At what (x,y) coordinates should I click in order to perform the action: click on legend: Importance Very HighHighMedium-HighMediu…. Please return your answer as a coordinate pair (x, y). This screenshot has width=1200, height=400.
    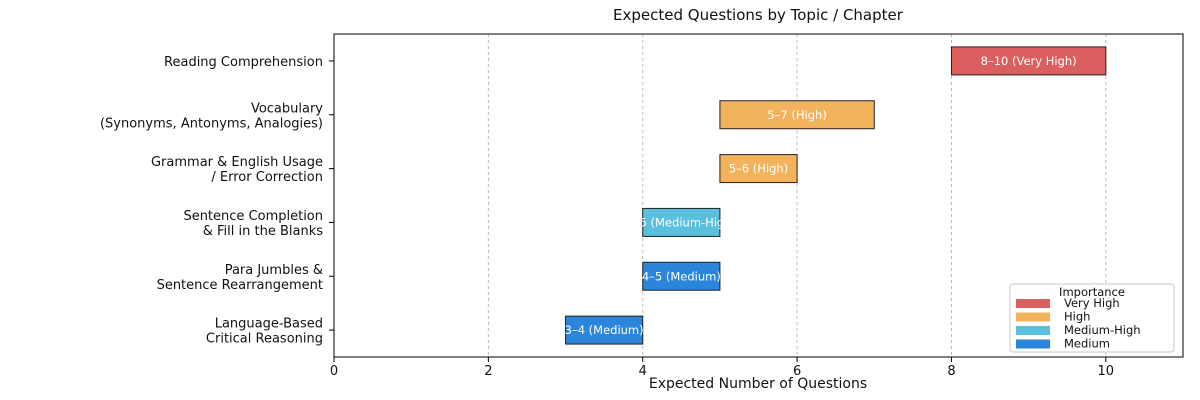
    Looking at the image, I should click on (1092, 318).